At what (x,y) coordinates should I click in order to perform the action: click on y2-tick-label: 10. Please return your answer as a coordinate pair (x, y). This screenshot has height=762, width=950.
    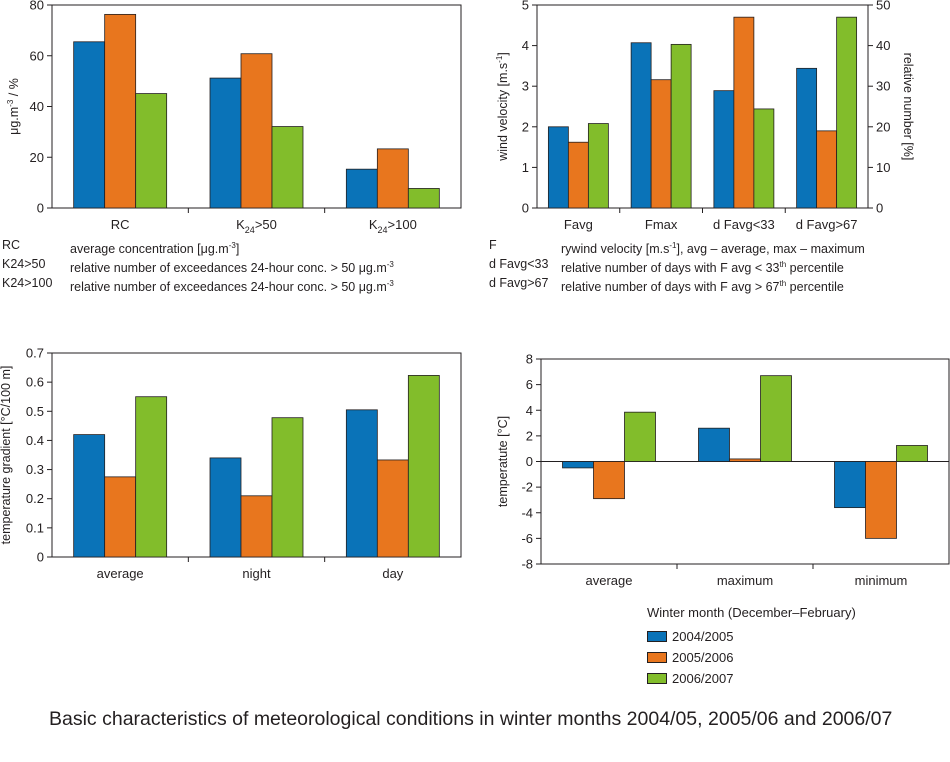
    Looking at the image, I should click on (883, 167).